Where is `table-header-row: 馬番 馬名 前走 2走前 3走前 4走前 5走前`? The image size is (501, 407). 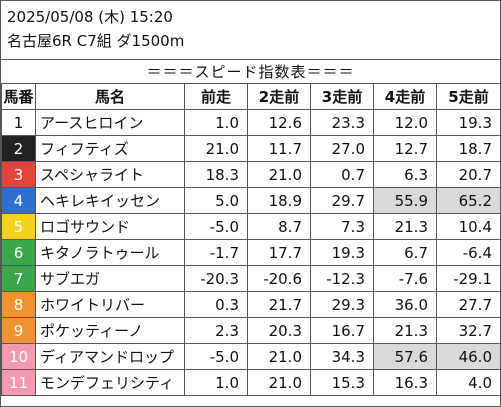
table-header-row: 馬番 馬名 前走 2走前 3走前 4走前 5走前 is located at coordinates (251, 96).